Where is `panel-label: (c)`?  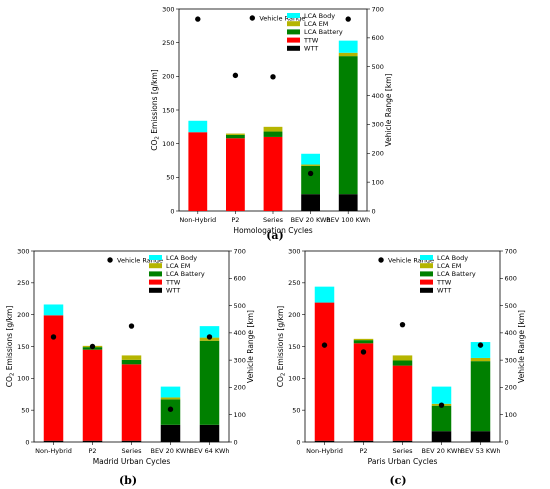
panel-label: (c) is located at coordinates (397, 480).